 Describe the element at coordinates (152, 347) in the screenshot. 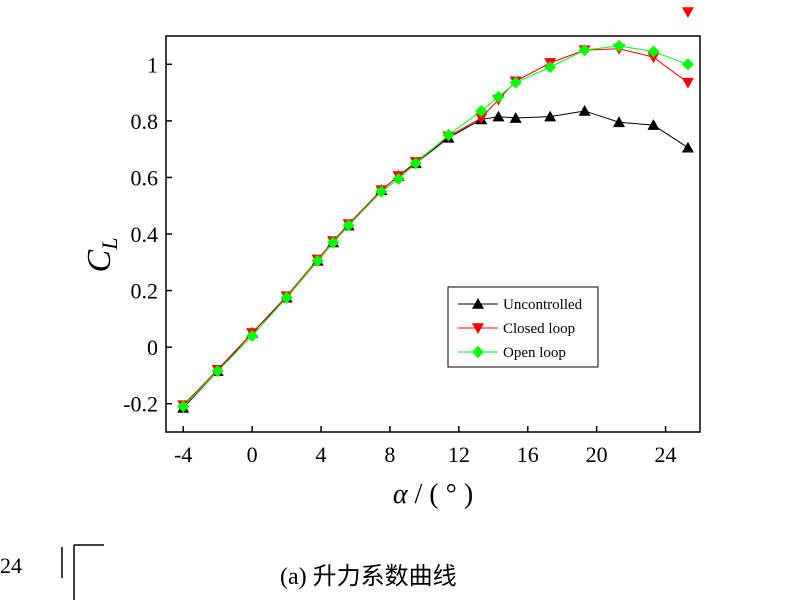

I see `y-tick-label: 0` at that location.